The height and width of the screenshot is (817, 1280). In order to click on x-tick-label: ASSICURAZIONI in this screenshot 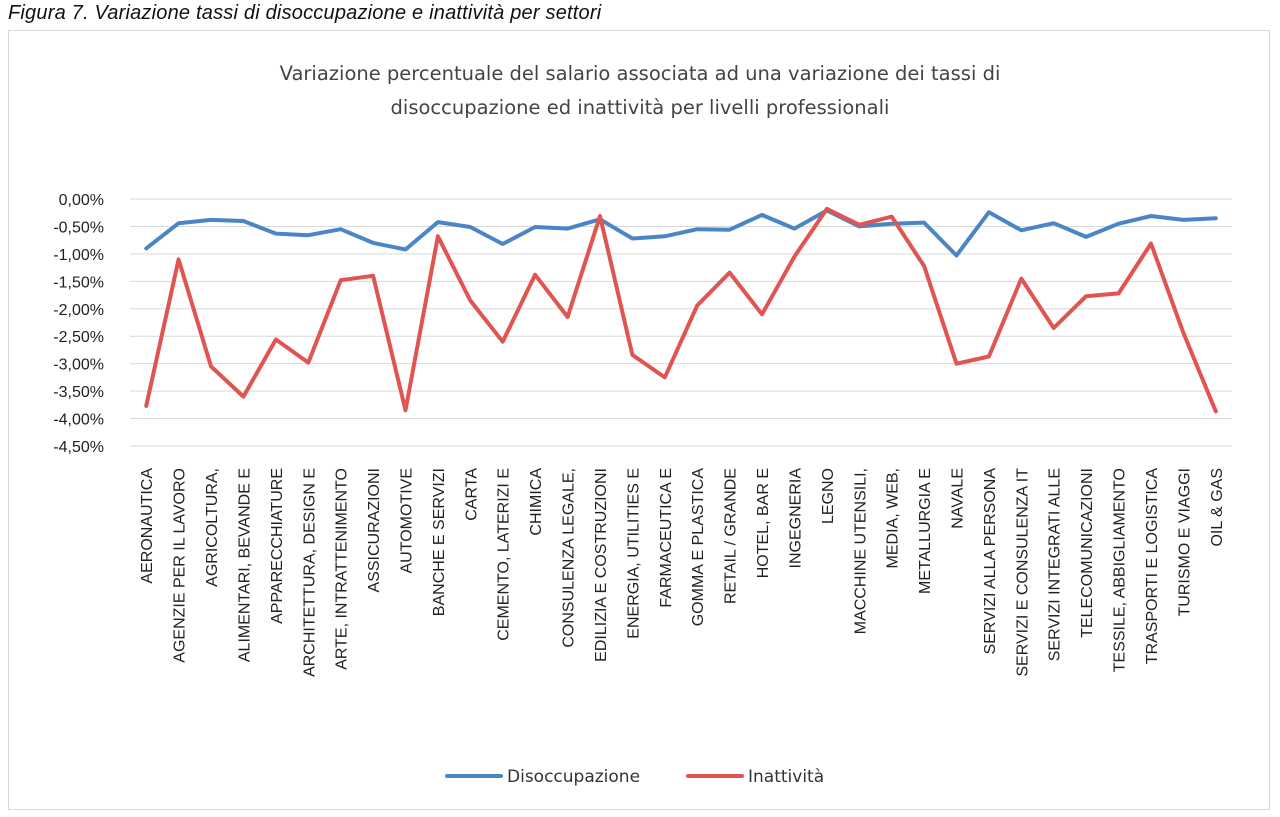, I will do `click(374, 530)`.